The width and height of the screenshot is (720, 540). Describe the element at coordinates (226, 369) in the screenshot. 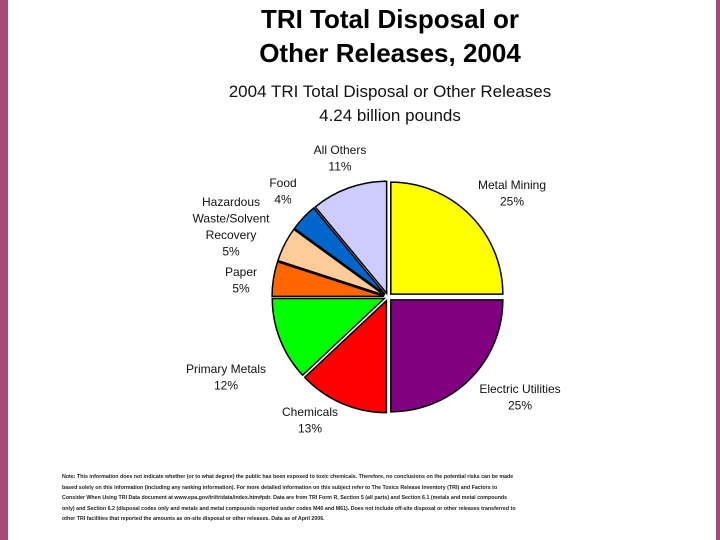

I see `slice-name-label: Primary Metals` at that location.